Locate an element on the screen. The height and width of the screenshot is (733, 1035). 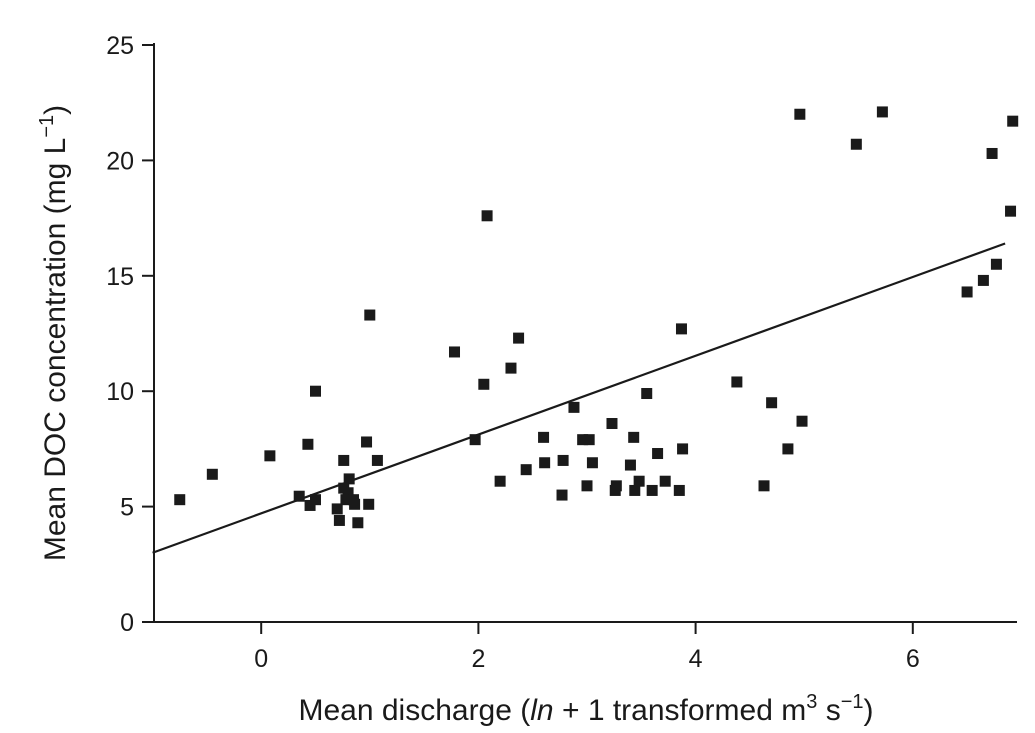
y-tick-label: 20 is located at coordinates (120, 161).